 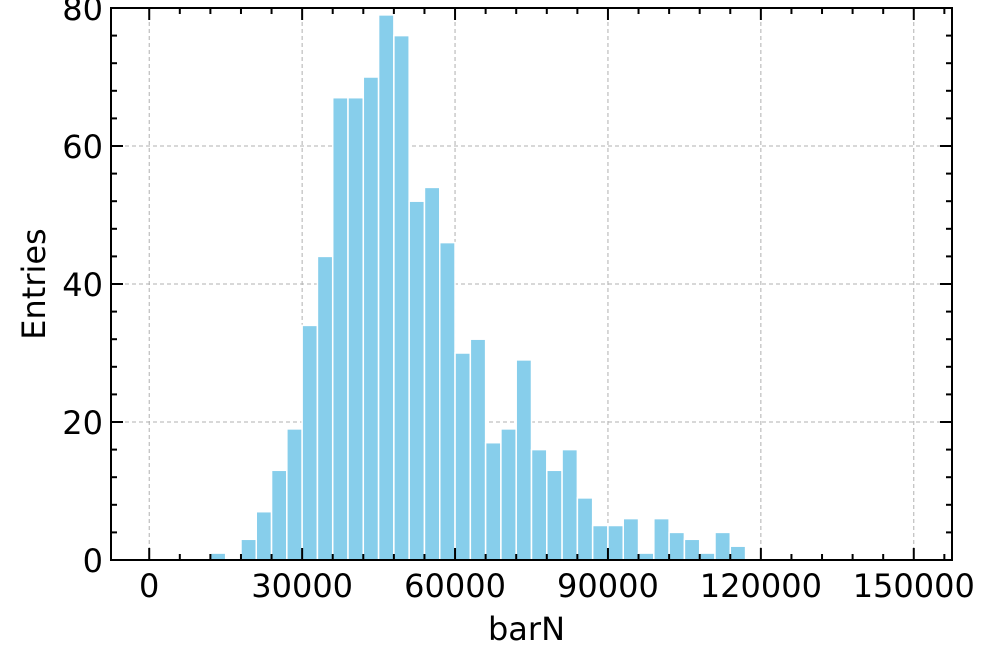 I want to click on x-tick-label: 90000, so click(x=608, y=586).